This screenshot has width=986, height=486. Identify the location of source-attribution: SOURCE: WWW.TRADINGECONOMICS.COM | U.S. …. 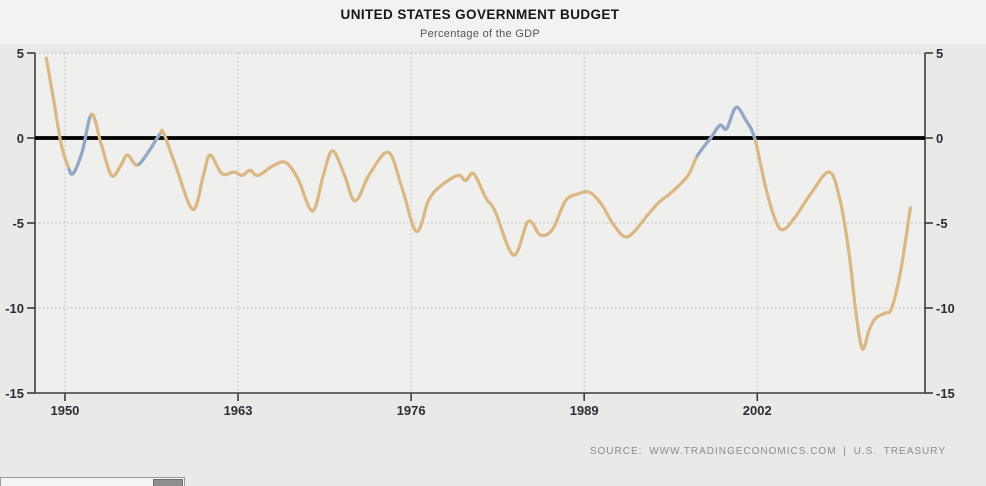
(767, 451).